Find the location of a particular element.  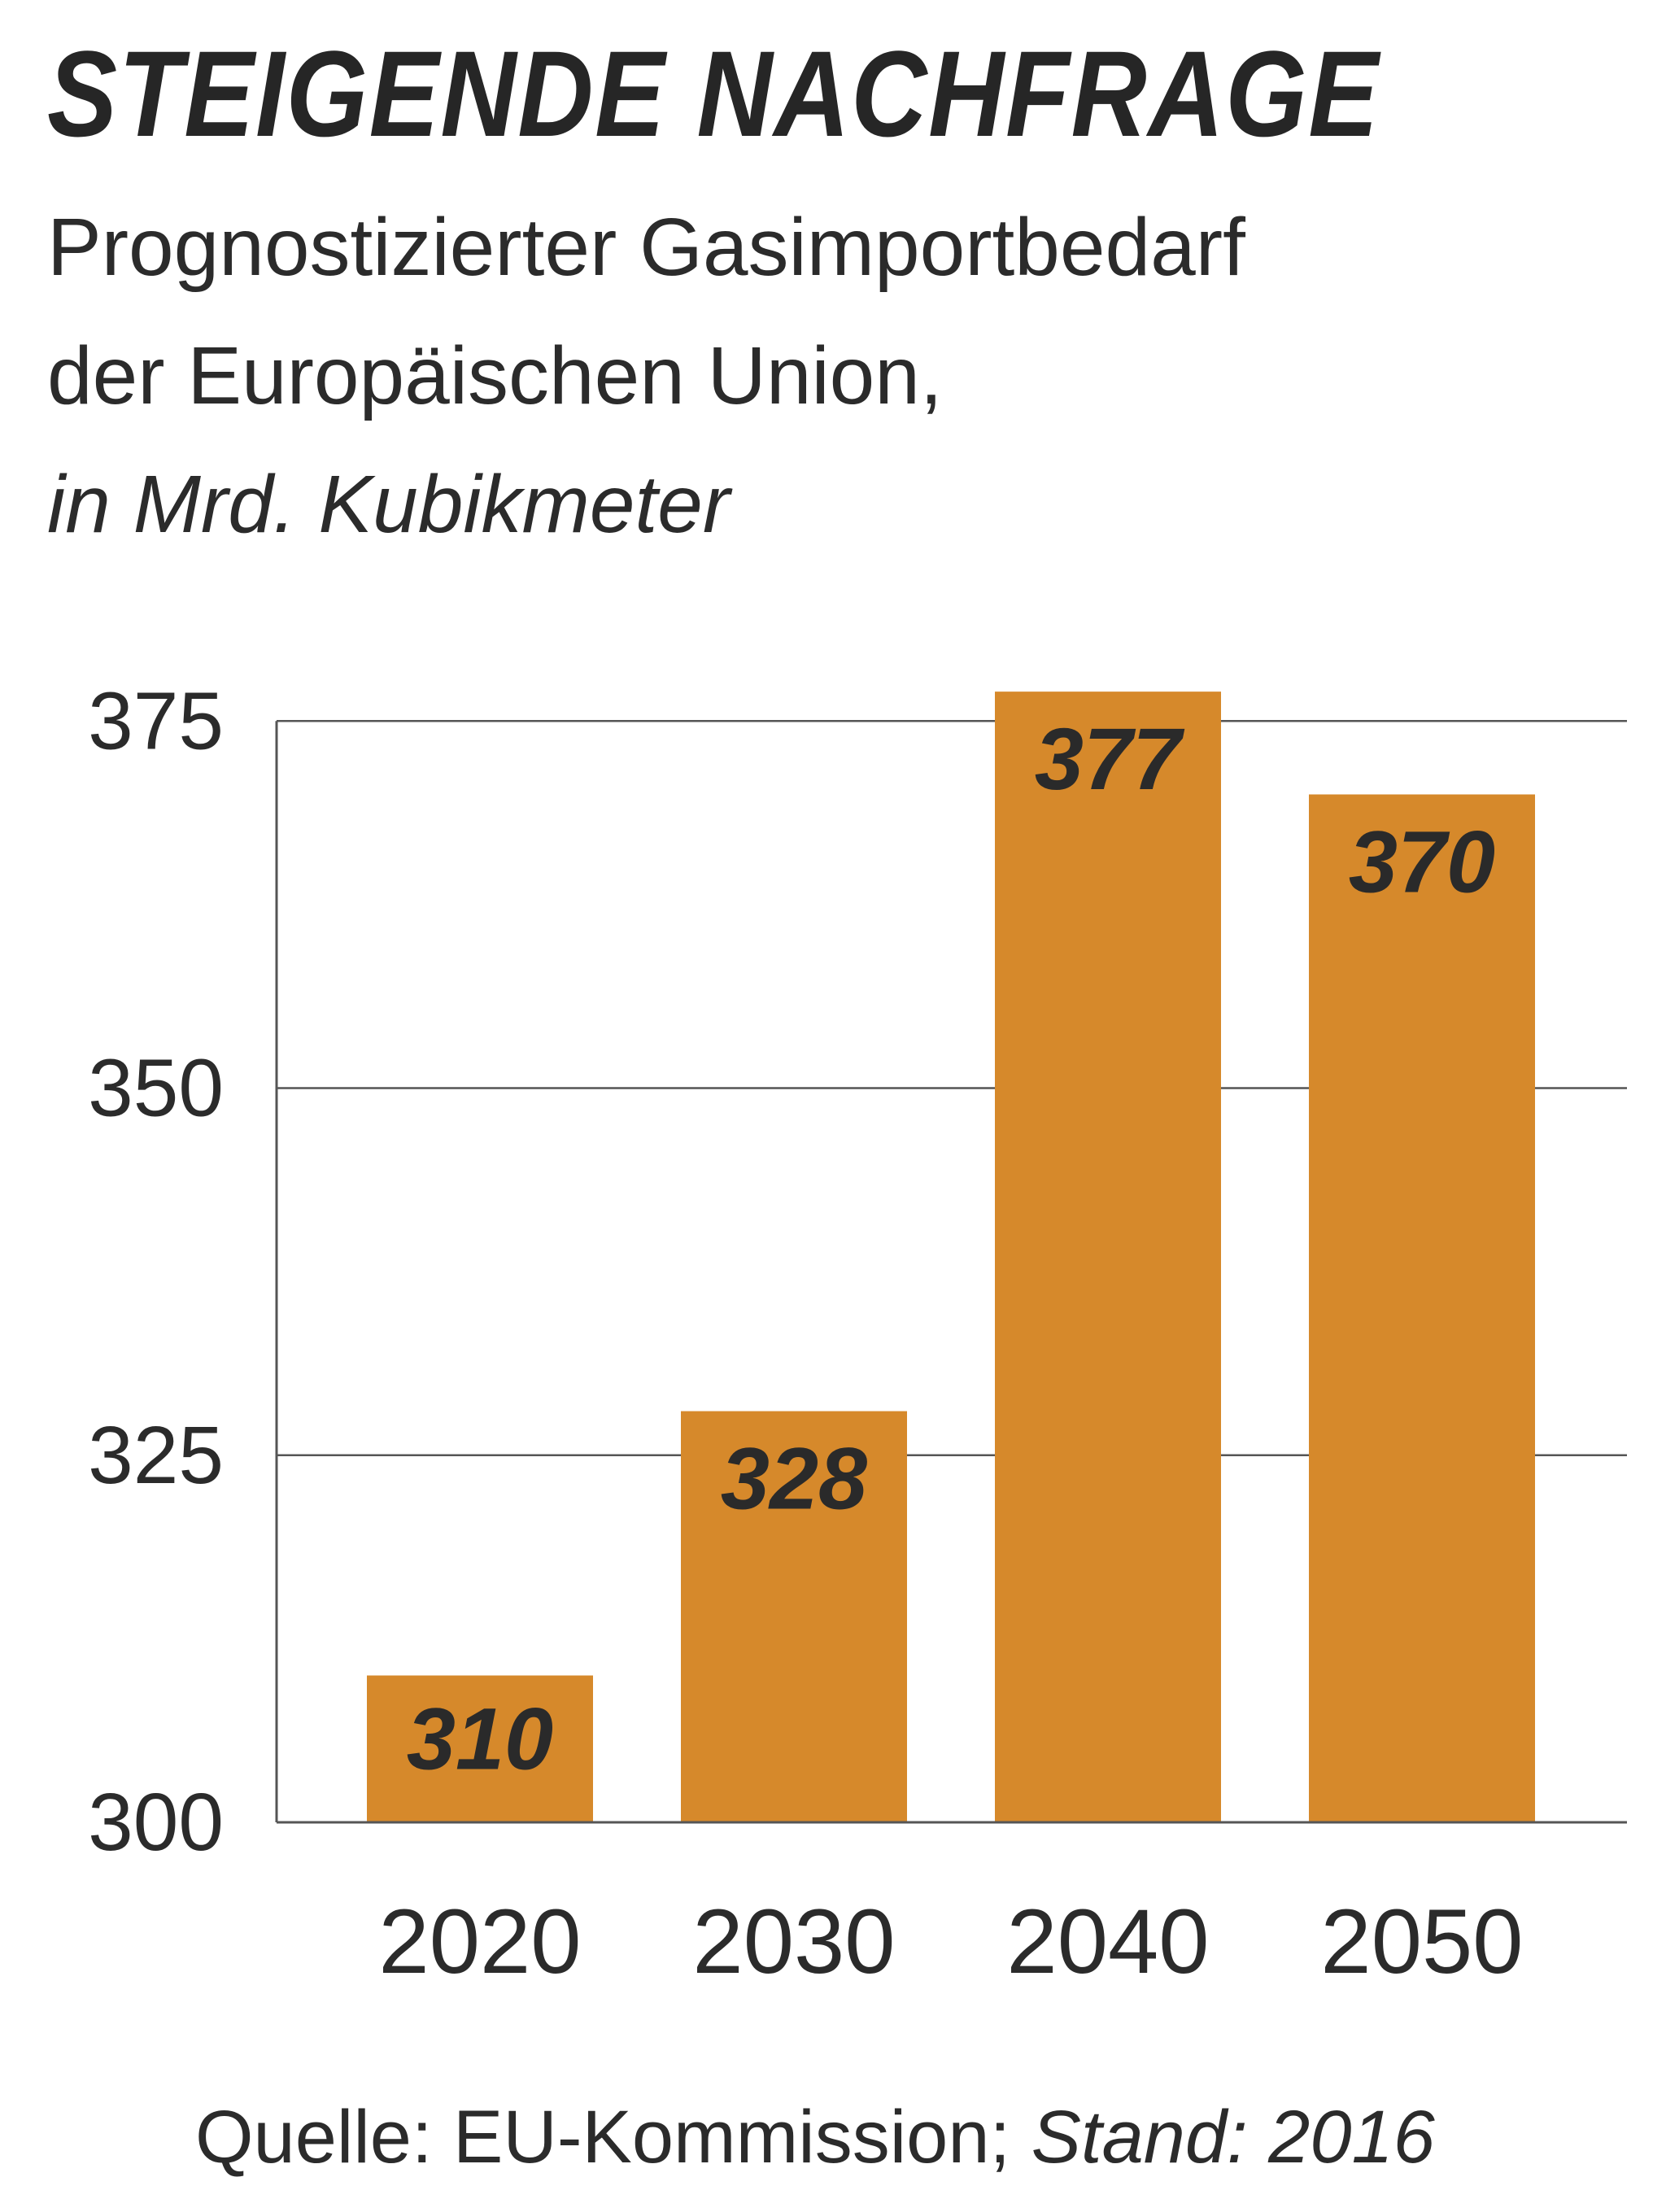

chart-title: STEIGENDE NACHFRAGE is located at coordinates (713, 94).